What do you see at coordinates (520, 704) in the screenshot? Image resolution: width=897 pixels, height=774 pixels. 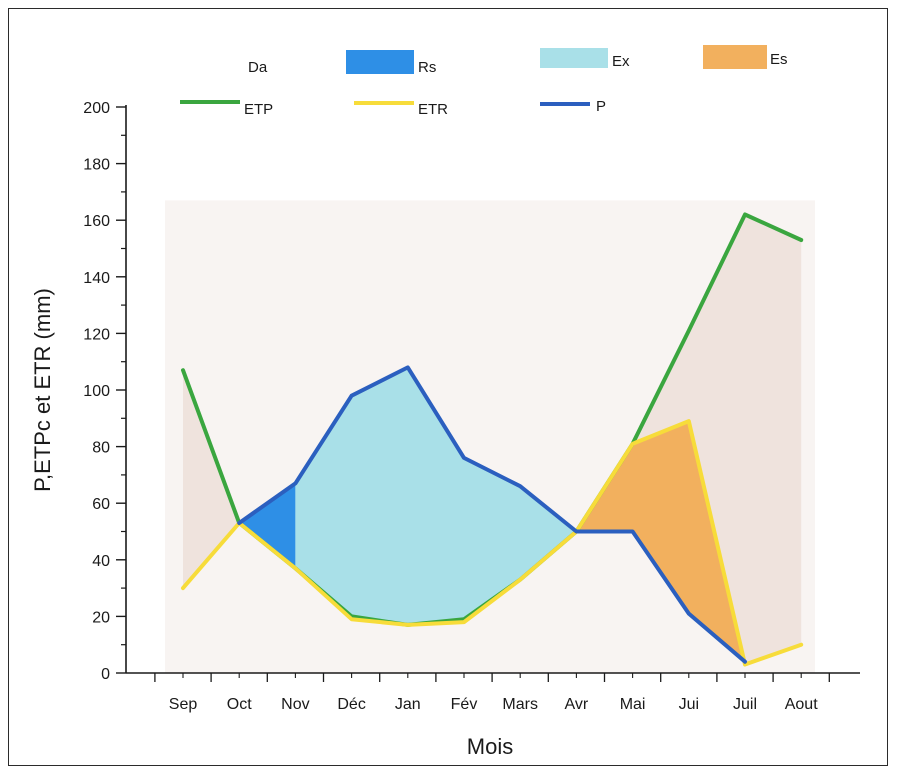 I see `x-tick-label: Mars` at bounding box center [520, 704].